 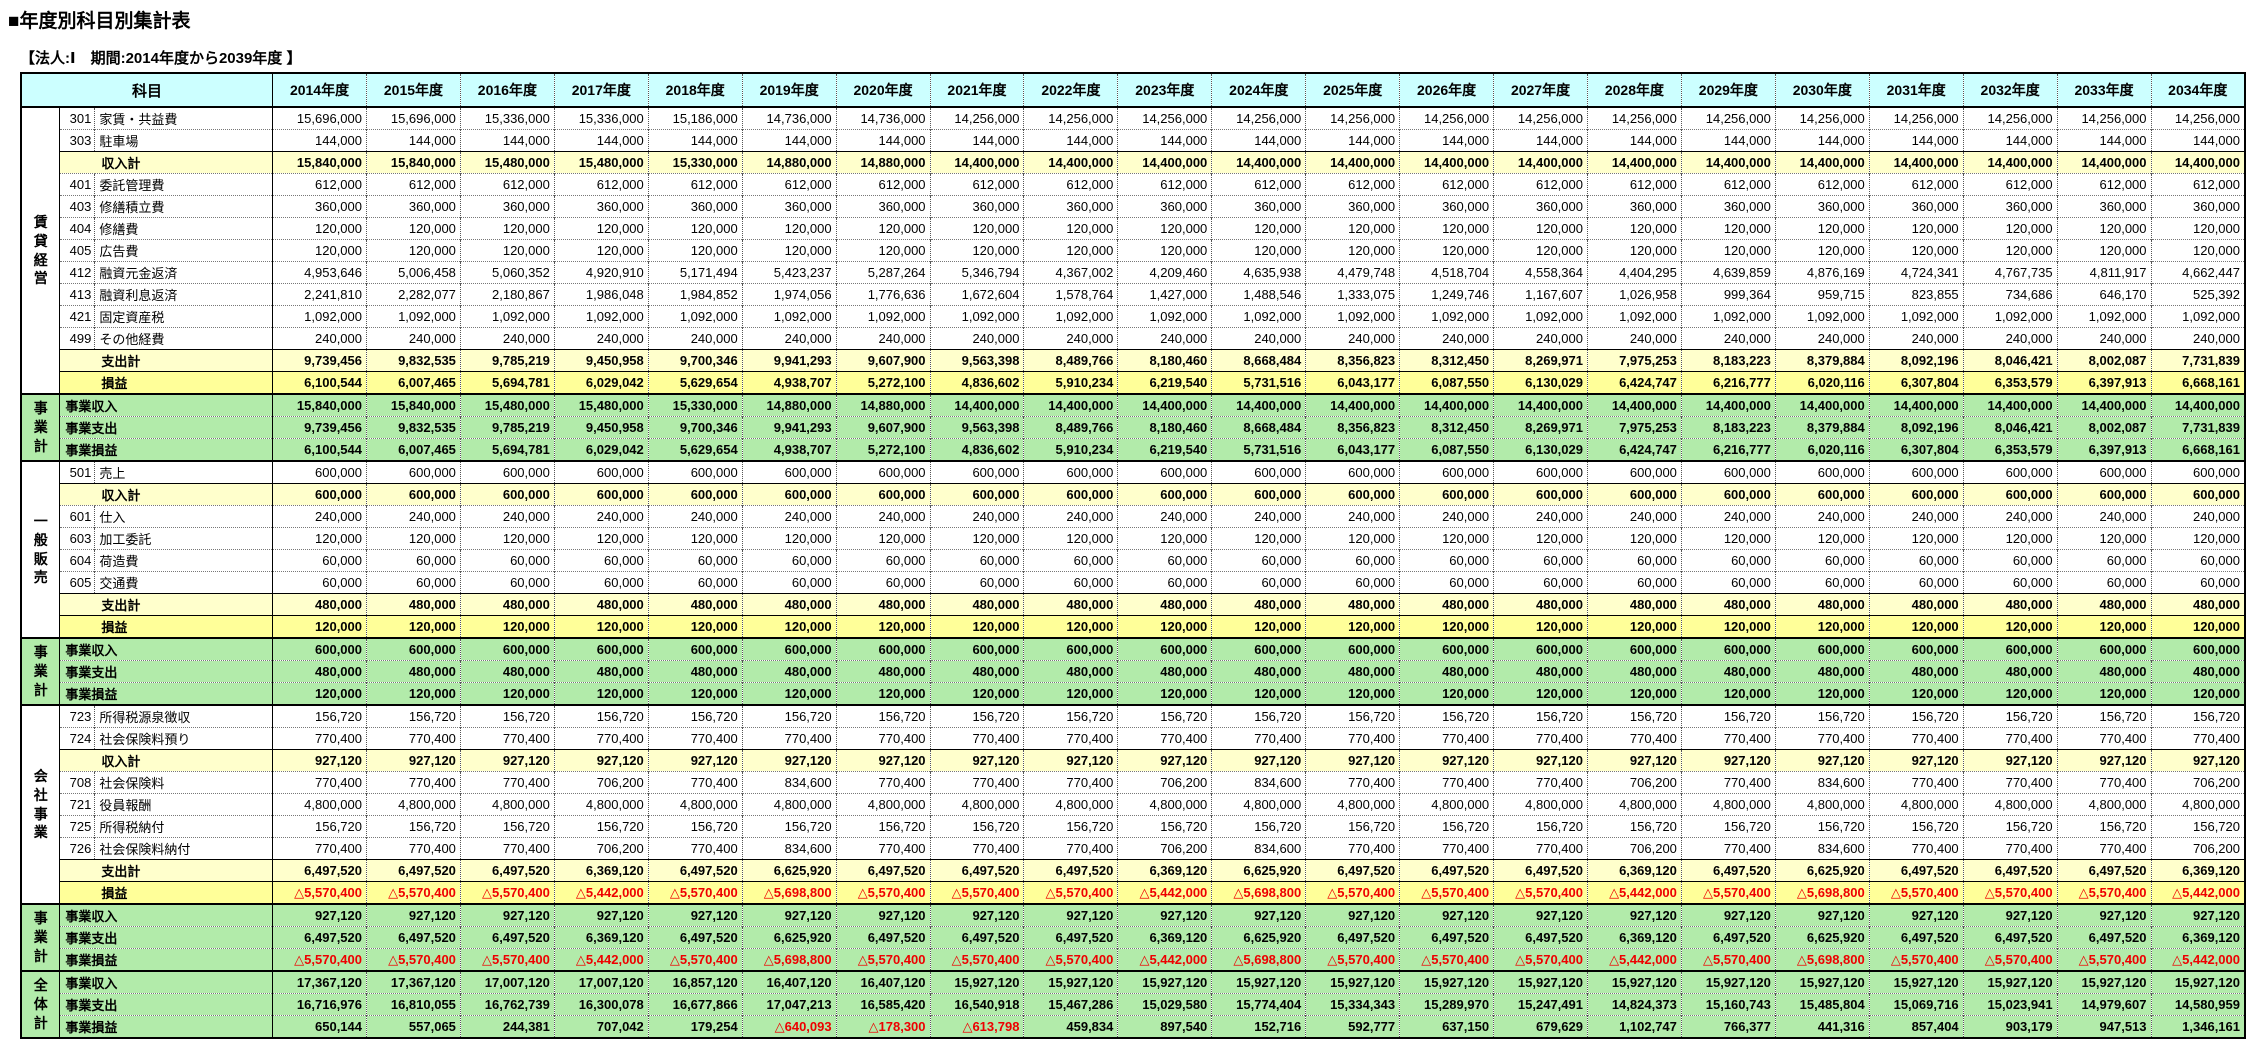 I want to click on row-code: 412, so click(x=77, y=272).